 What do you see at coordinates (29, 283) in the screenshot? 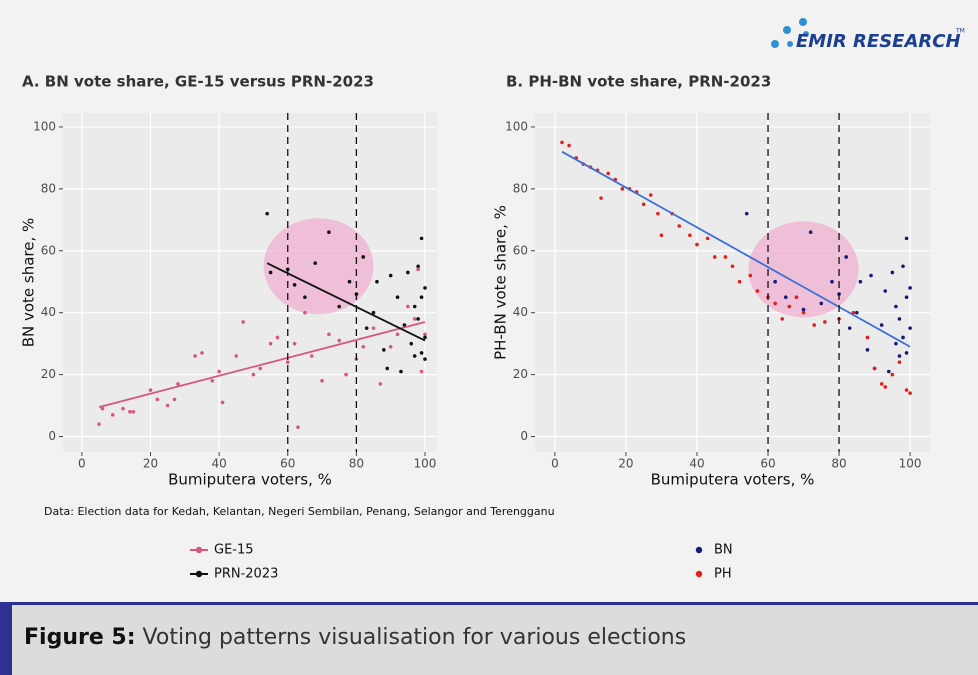
I see `y-axis-label: BN vote share, %` at bounding box center [29, 283].